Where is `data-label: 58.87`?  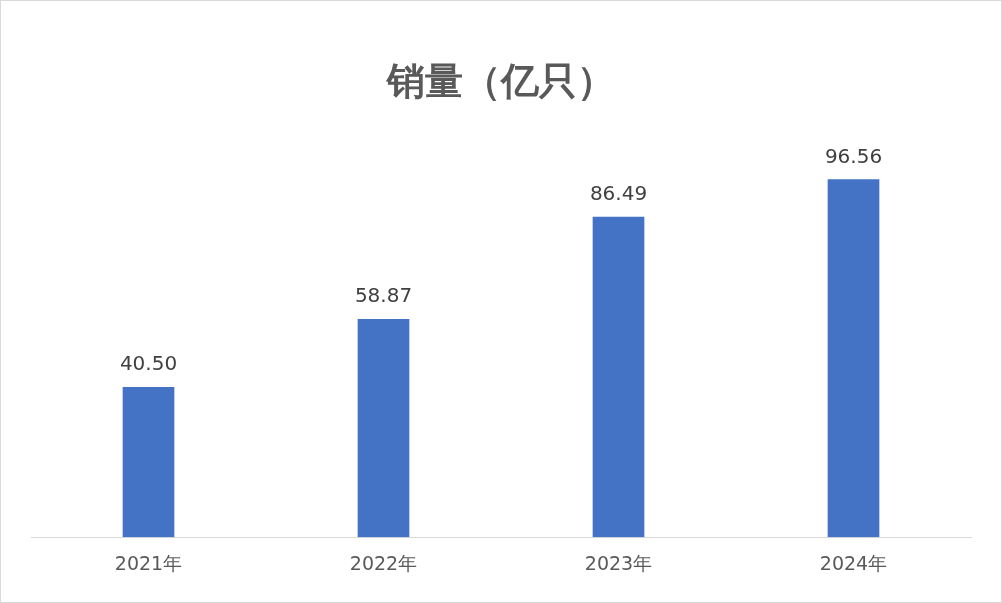
data-label: 58.87 is located at coordinates (383, 295).